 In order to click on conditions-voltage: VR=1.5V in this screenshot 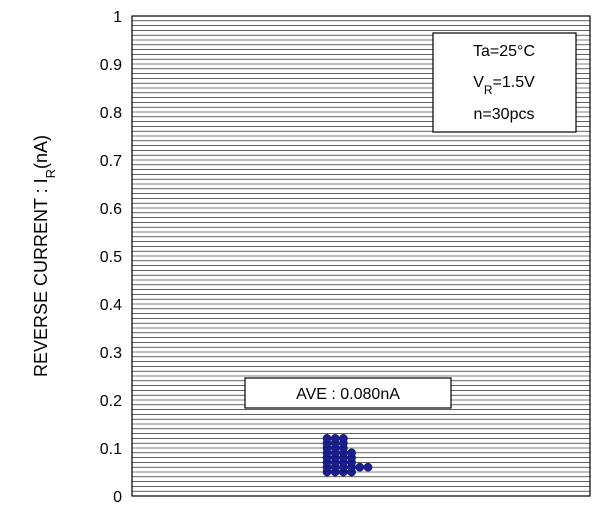, I will do `click(504, 85)`.